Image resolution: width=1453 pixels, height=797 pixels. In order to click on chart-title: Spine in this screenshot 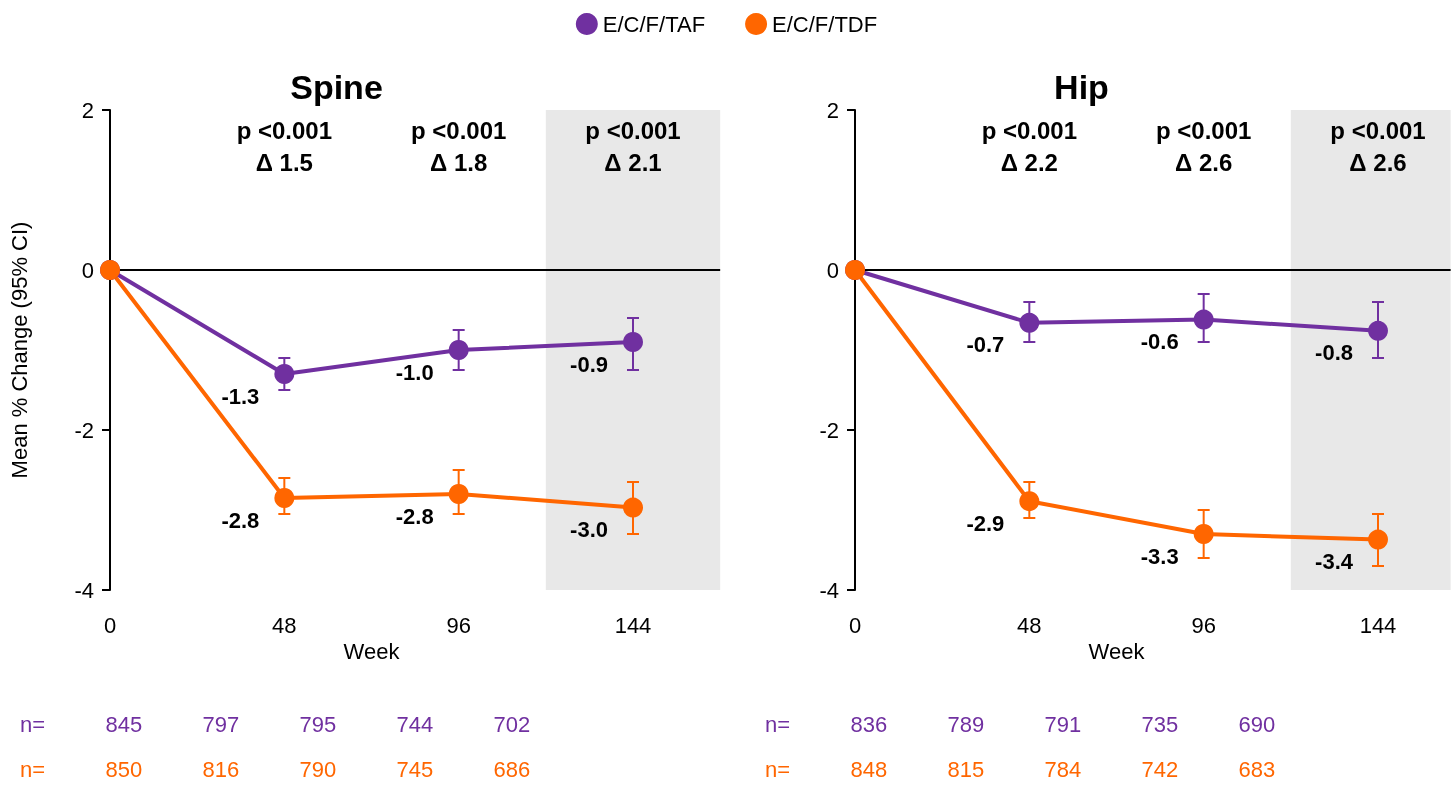, I will do `click(336, 87)`.